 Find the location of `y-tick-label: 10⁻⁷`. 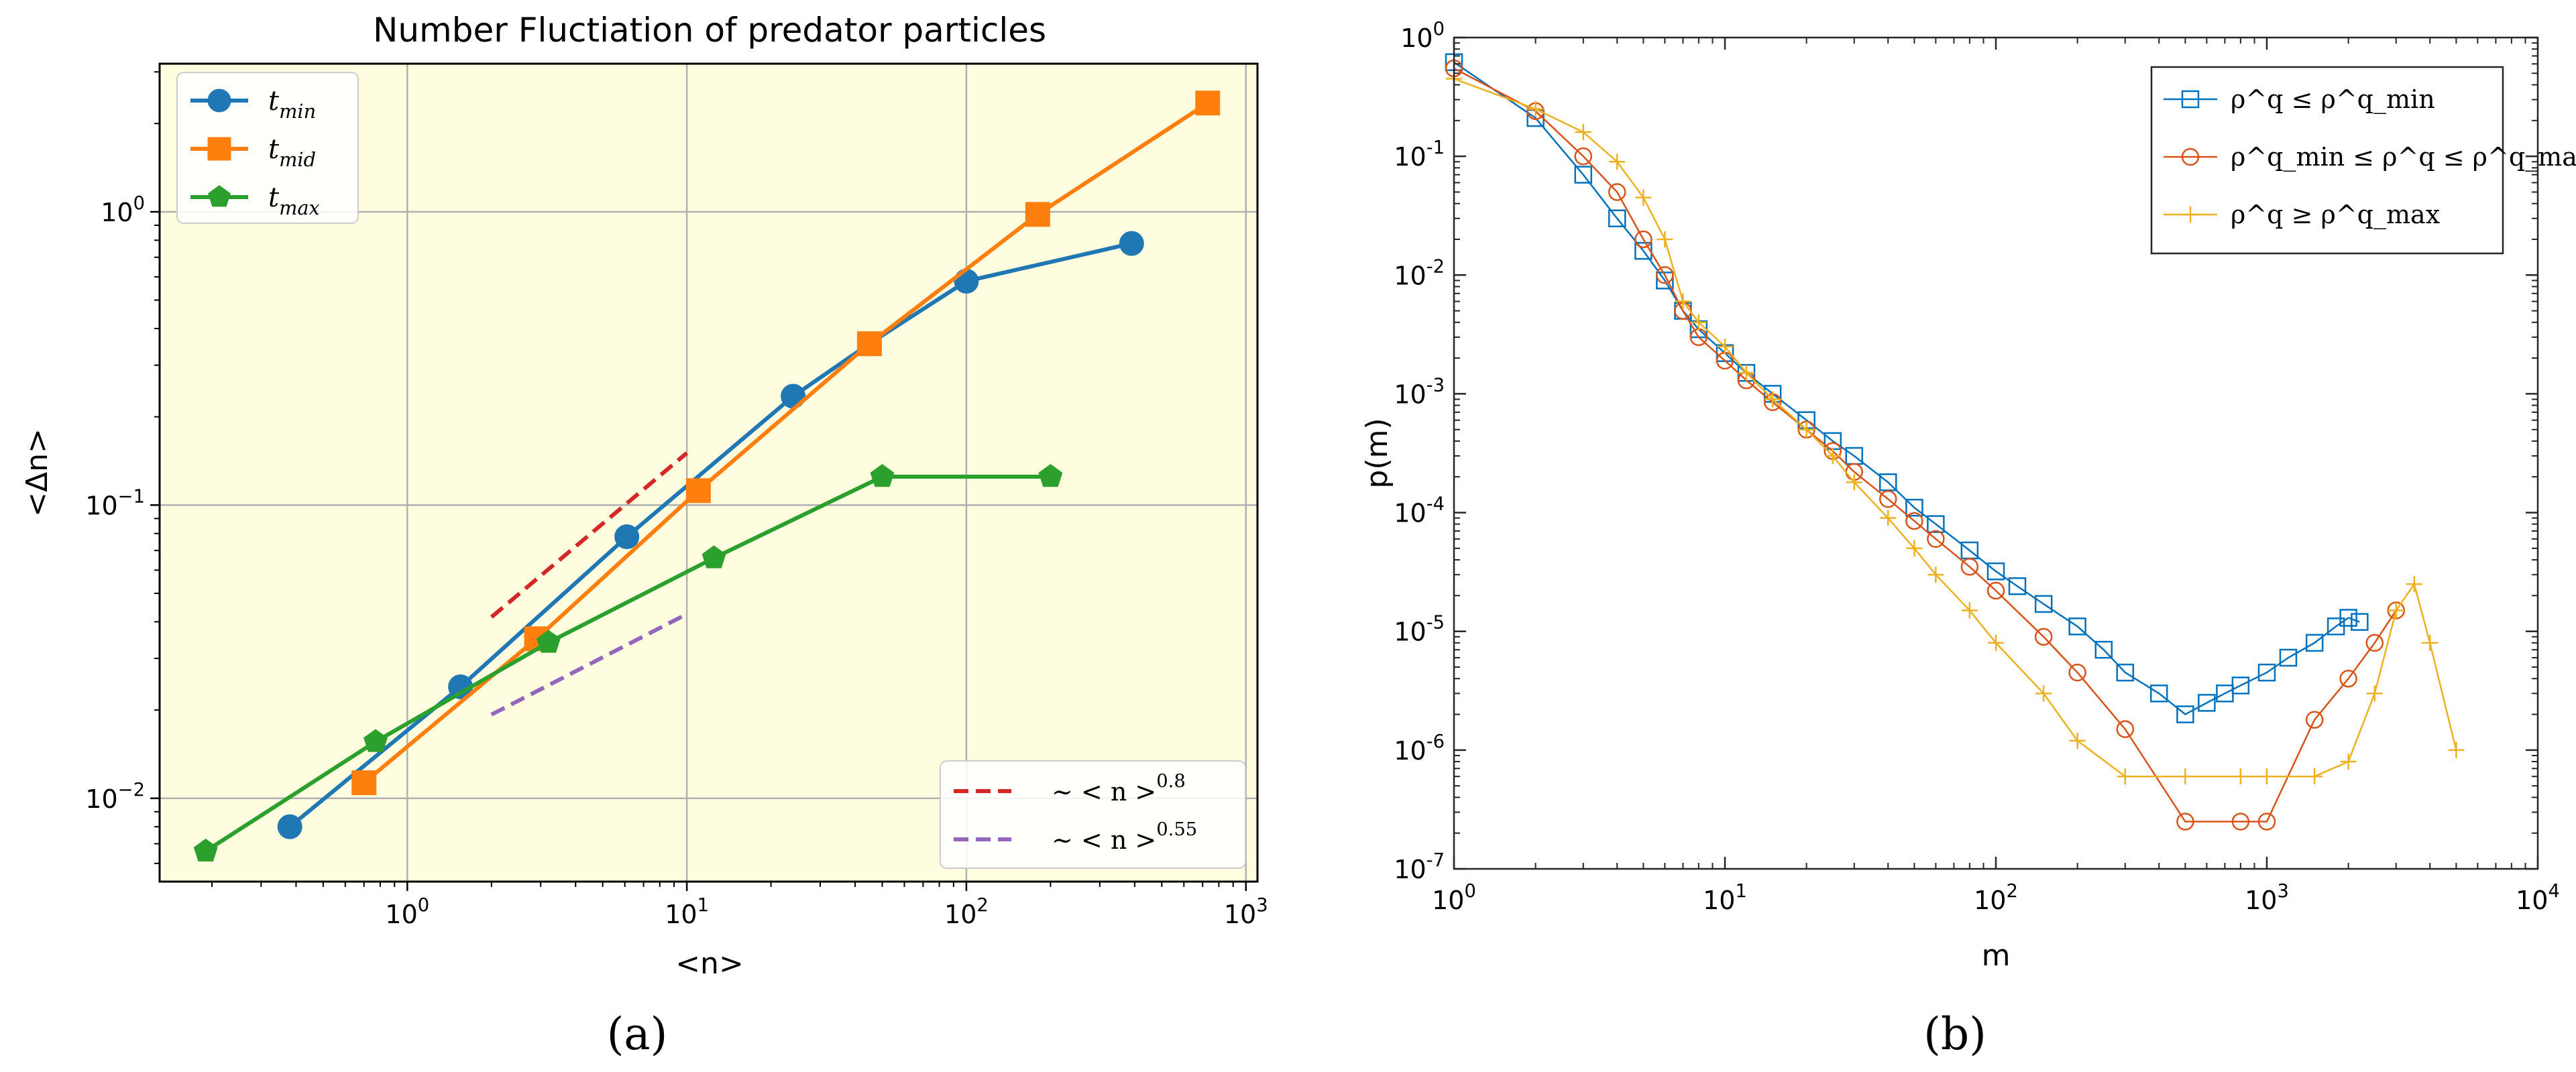

y-tick-label: 10⁻⁷ is located at coordinates (1419, 867).